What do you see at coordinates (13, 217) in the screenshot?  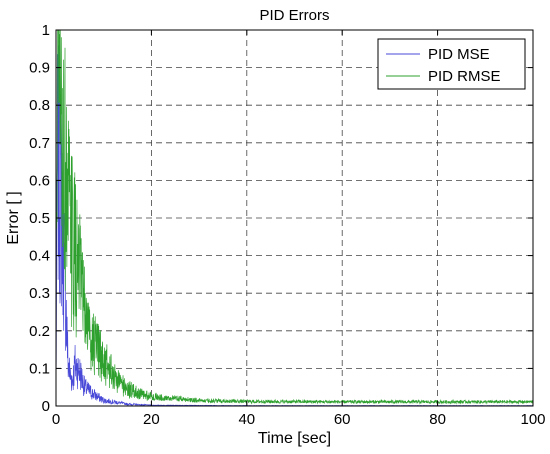 I see `y-axis-label: Error [ ]` at bounding box center [13, 217].